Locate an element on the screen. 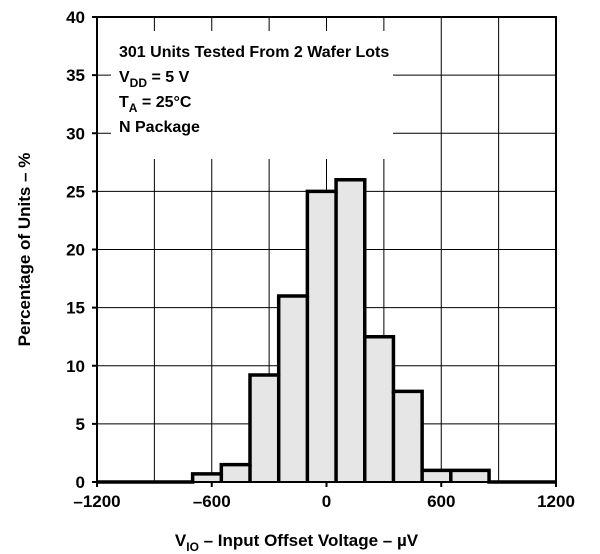 The image size is (600, 554). x-tick-label: 0 is located at coordinates (326, 501).